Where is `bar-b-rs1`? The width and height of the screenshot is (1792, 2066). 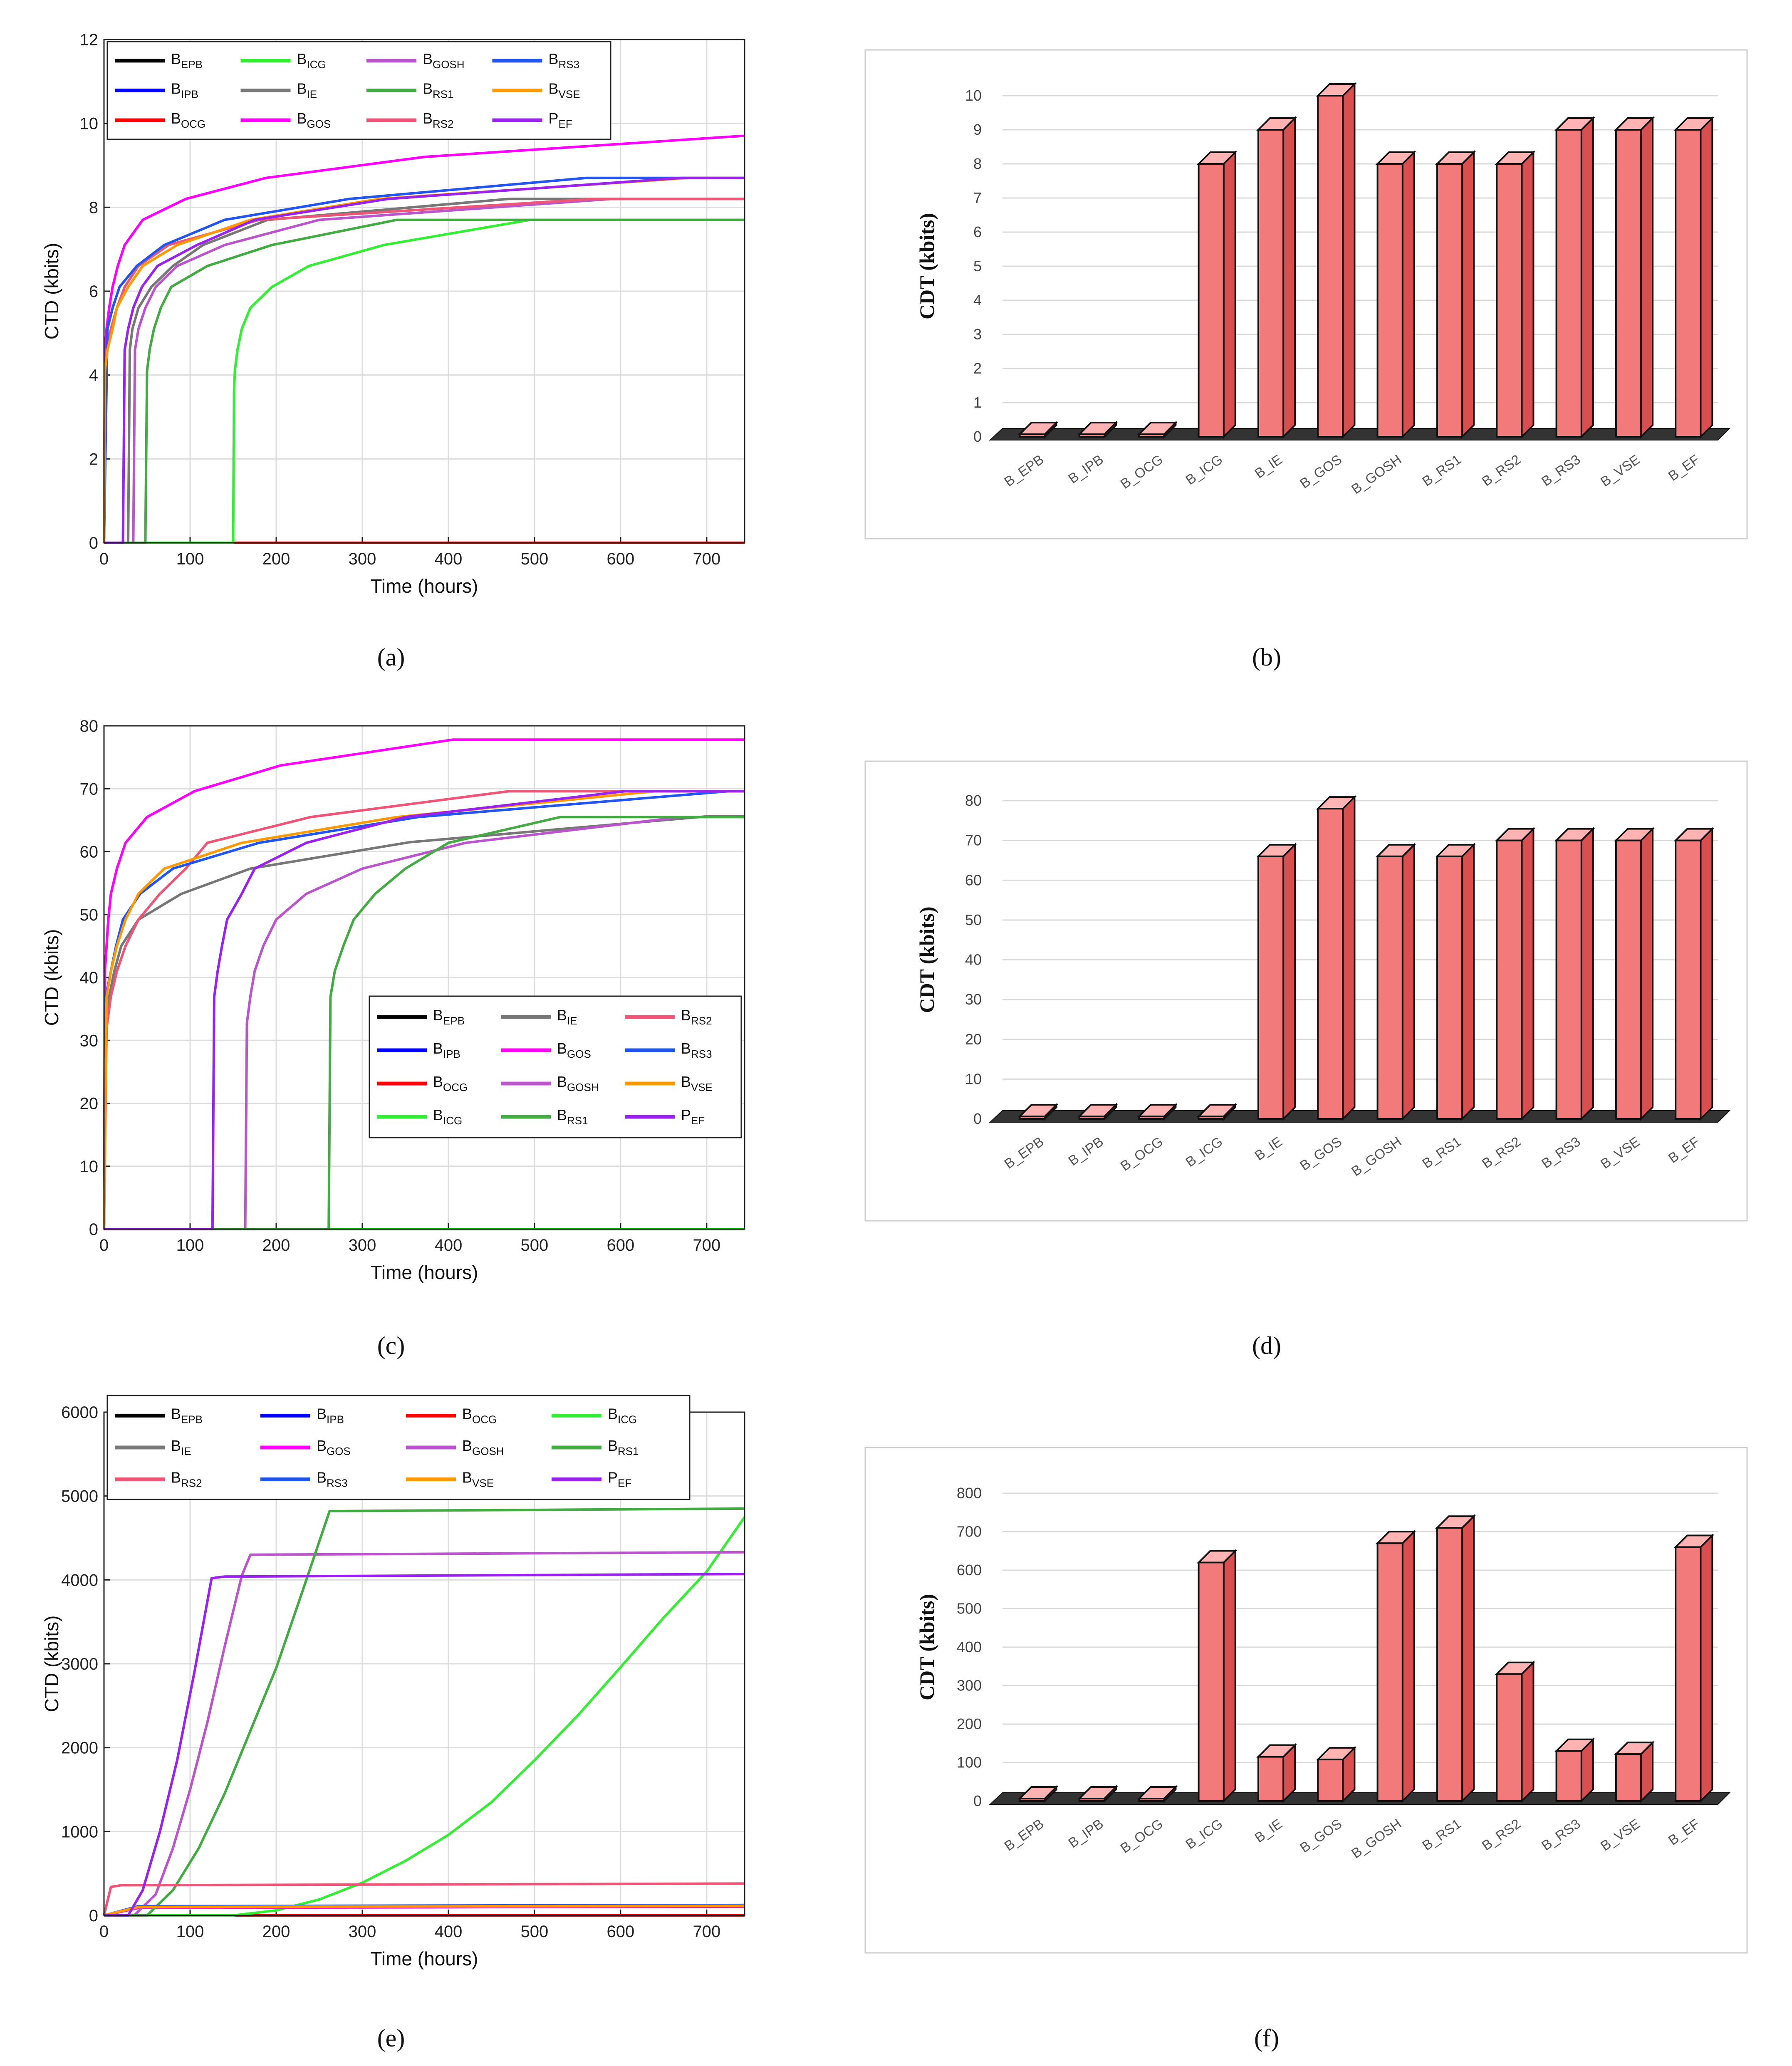
bar-b-rs1 is located at coordinates (1455, 294).